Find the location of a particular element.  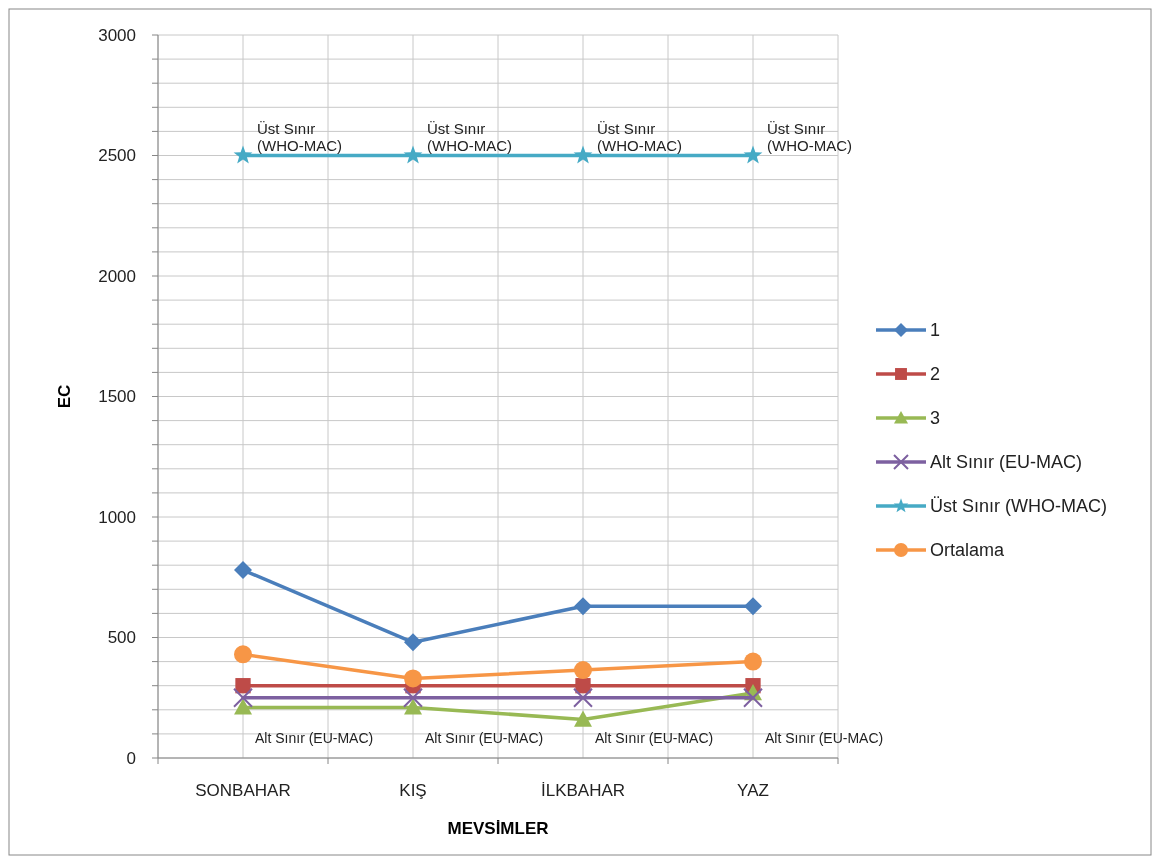

legend-label: Ortalama is located at coordinates (968, 550).